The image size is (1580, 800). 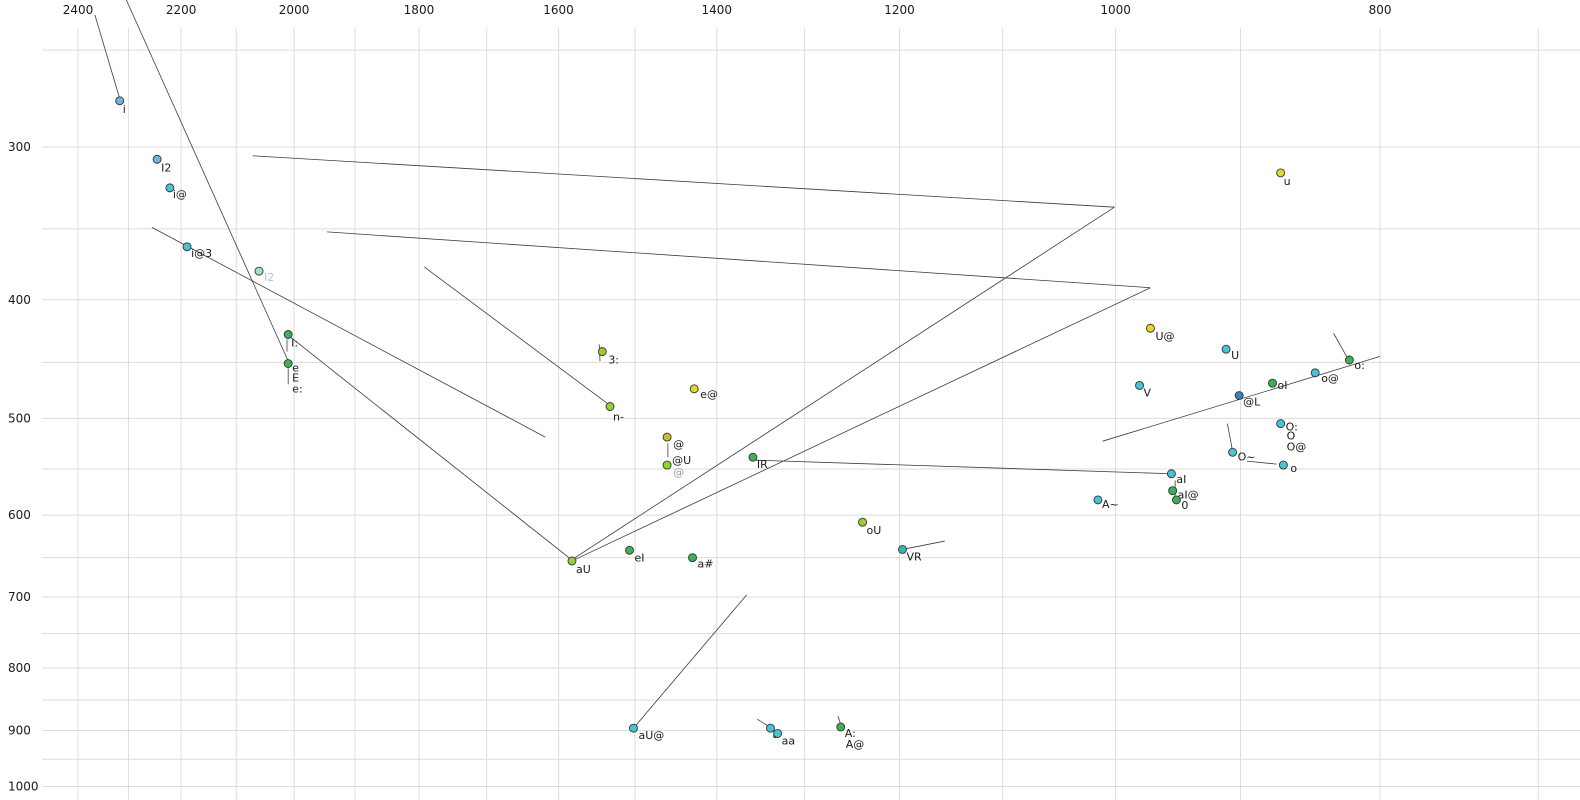 What do you see at coordinates (558, 10) in the screenshot?
I see `x-axis-tick-label: 1600` at bounding box center [558, 10].